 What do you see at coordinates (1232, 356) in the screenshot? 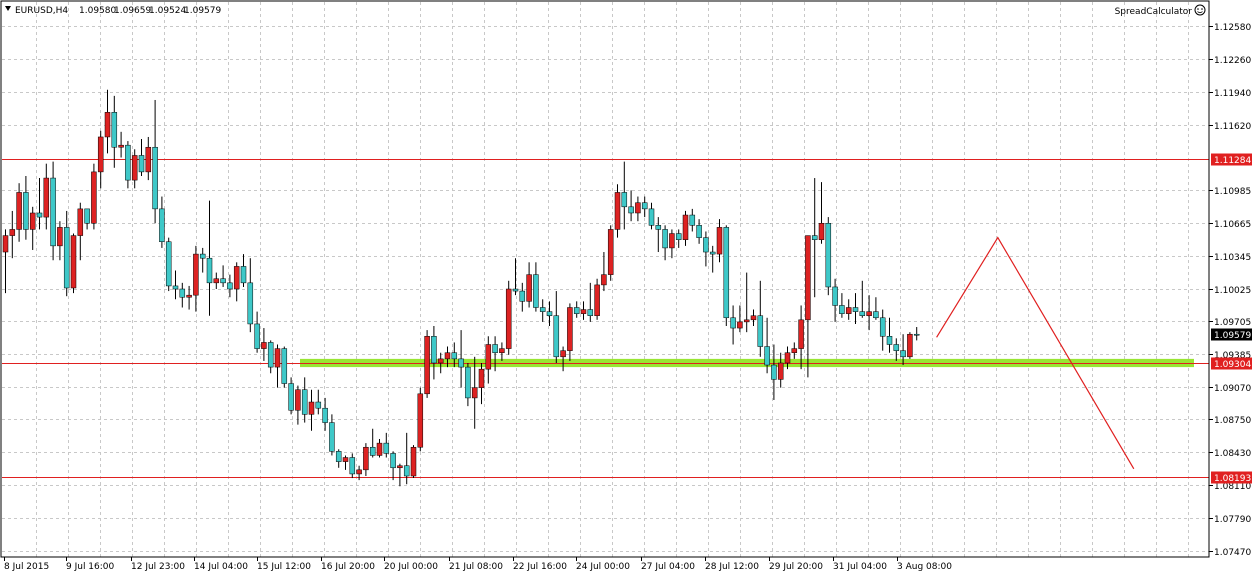
I see `y-tick-label: 1.09385` at bounding box center [1232, 356].